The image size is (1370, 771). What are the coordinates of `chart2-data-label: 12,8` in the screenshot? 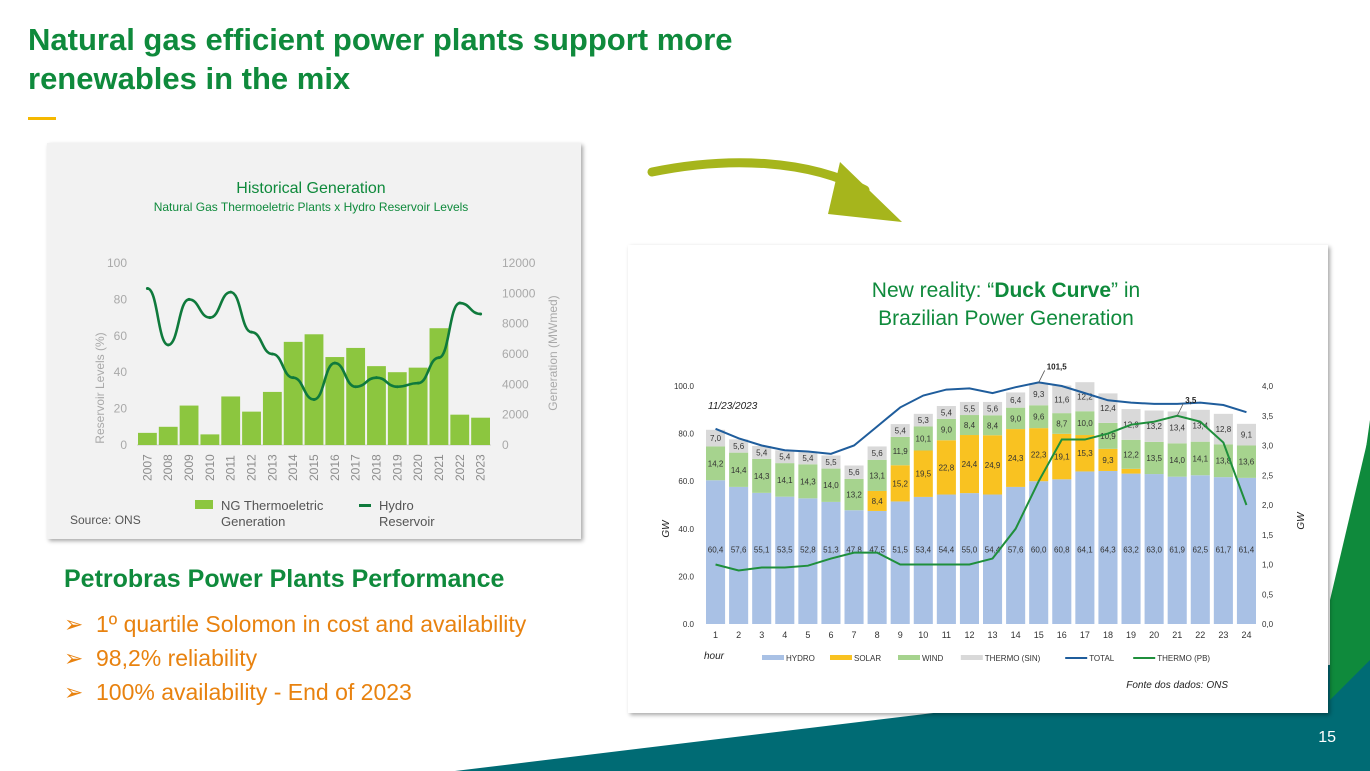 It's located at (1224, 429).